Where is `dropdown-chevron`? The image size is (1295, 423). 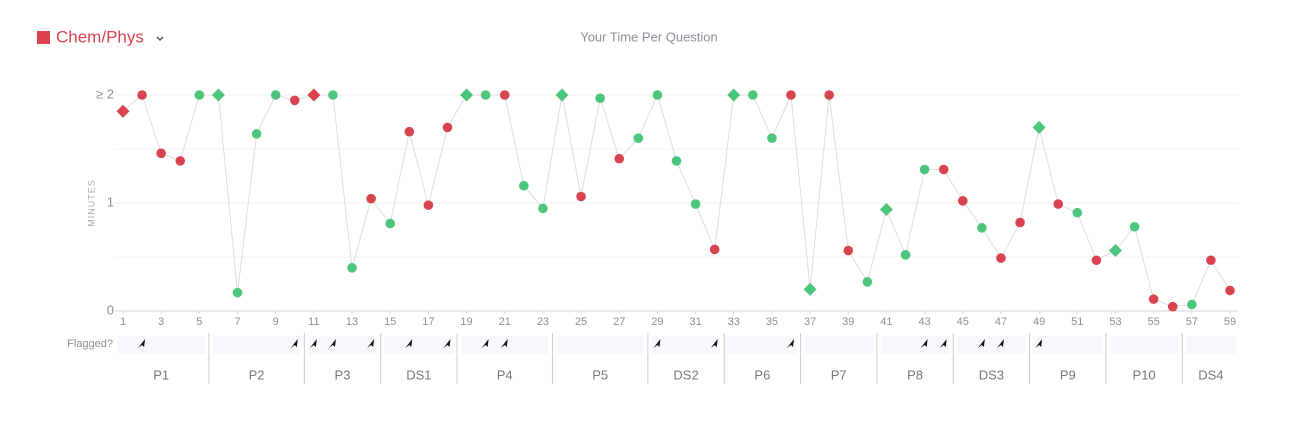 dropdown-chevron is located at coordinates (160, 39).